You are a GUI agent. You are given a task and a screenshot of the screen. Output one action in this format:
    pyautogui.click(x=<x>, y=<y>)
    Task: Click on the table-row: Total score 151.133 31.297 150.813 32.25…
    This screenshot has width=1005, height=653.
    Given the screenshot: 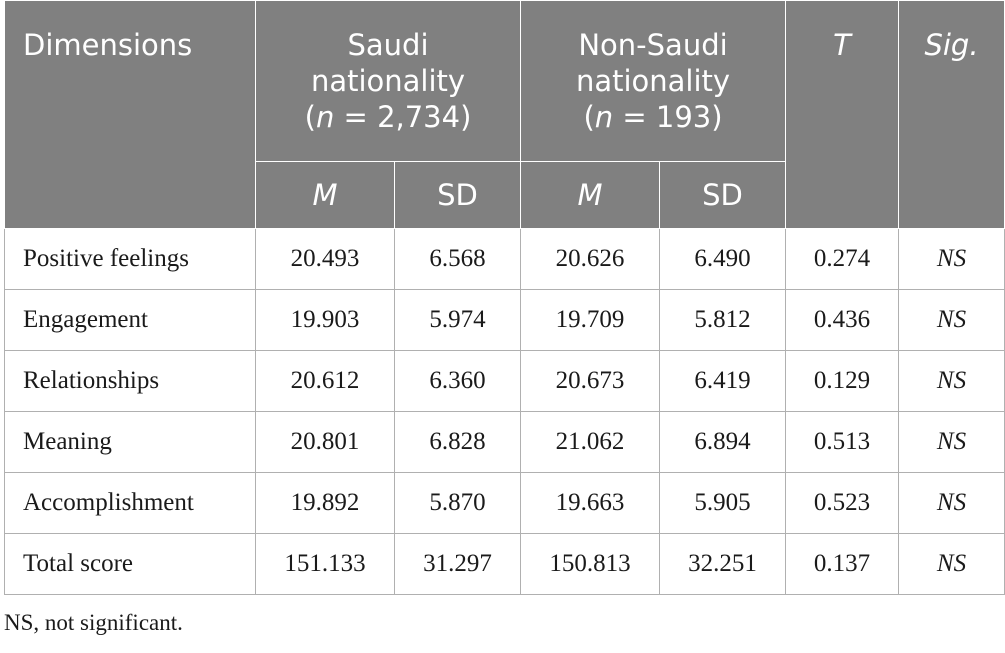 What is the action you would take?
    pyautogui.click(x=504, y=564)
    